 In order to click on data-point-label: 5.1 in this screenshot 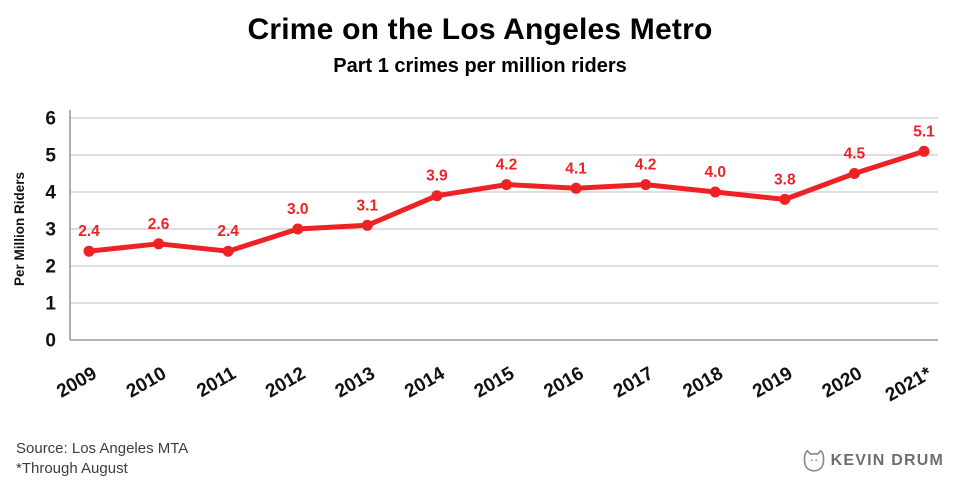, I will do `click(924, 131)`.